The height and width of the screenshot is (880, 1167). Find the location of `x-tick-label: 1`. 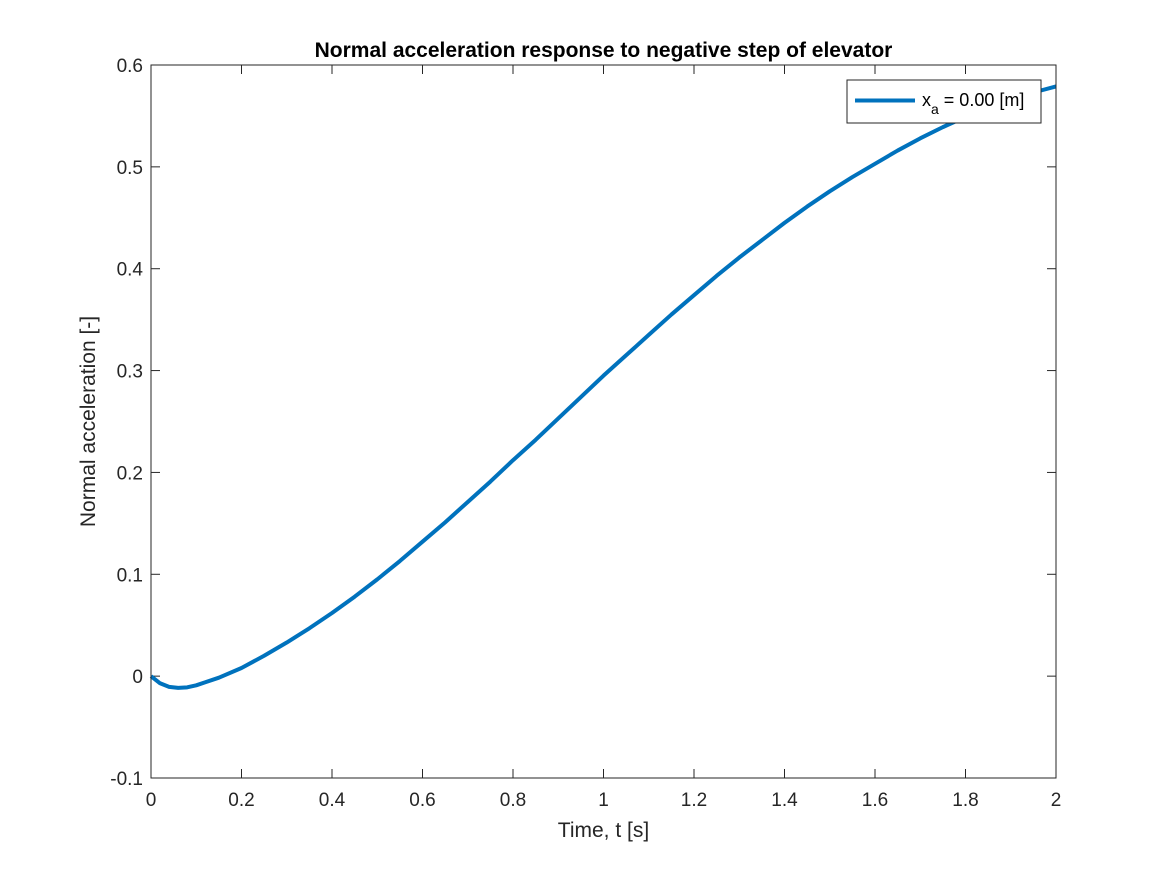

x-tick-label: 1 is located at coordinates (603, 800).